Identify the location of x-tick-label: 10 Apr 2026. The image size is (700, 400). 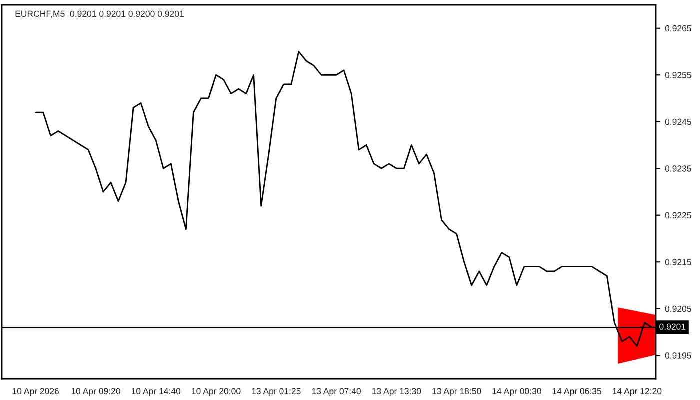
(36, 392).